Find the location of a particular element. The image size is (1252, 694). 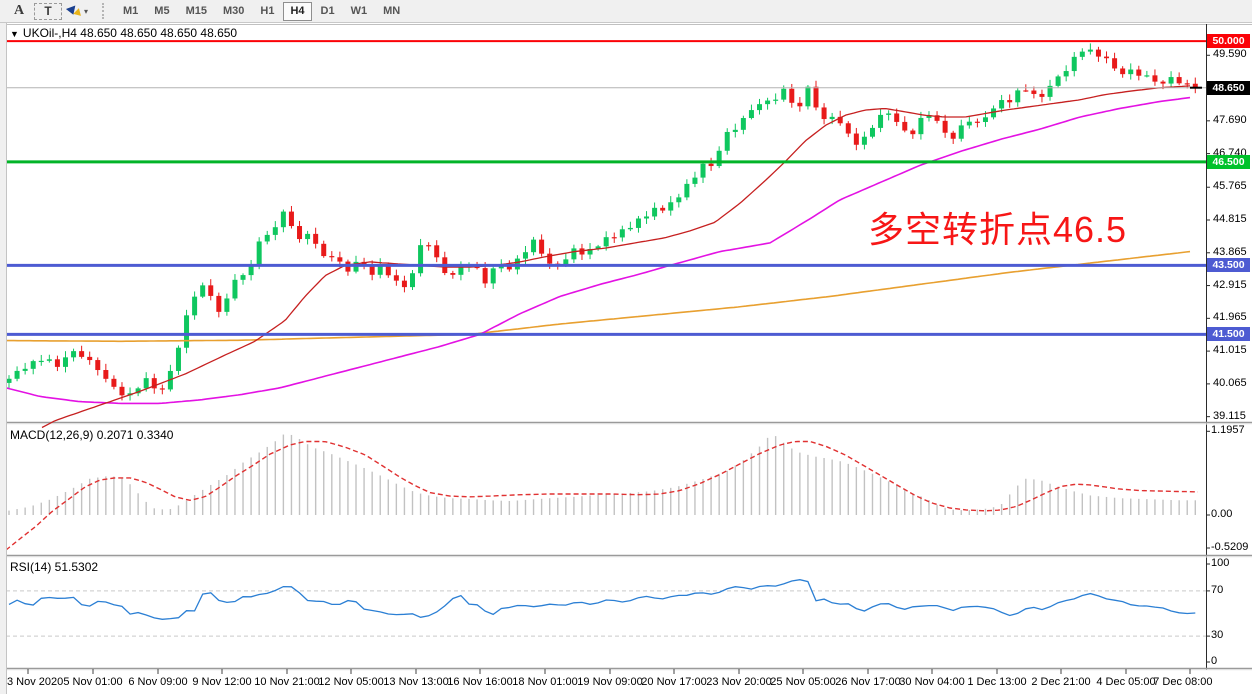

timeframe-button-d1: D1 is located at coordinates (327, 11).